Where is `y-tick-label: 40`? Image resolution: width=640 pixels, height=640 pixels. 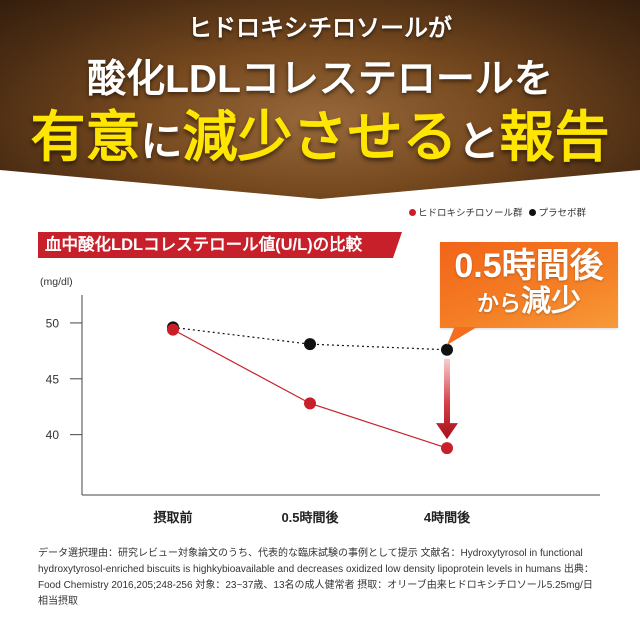
y-tick-label: 40 is located at coordinates (53, 435).